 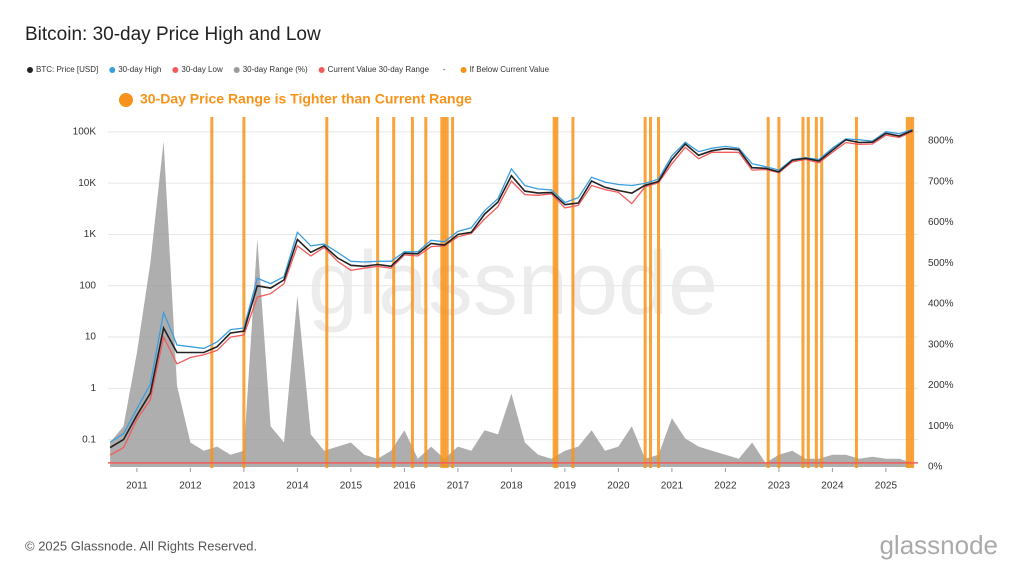 I want to click on y2-tick-label: 300%, so click(x=941, y=344).